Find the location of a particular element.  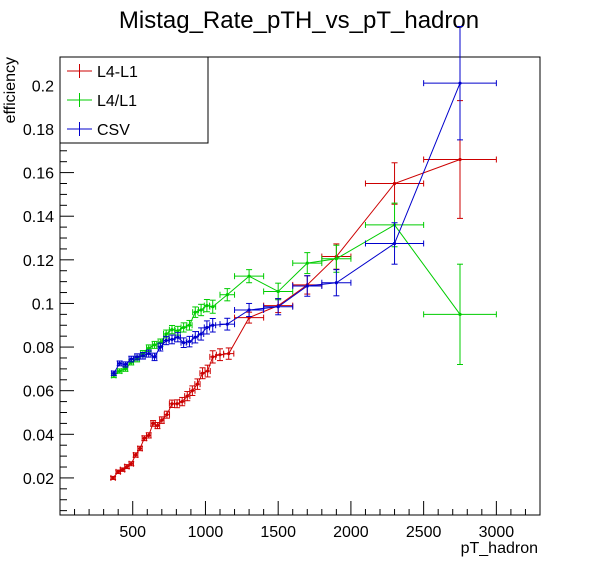

legend-item-l4-l1: L4-L1 is located at coordinates (102, 72).